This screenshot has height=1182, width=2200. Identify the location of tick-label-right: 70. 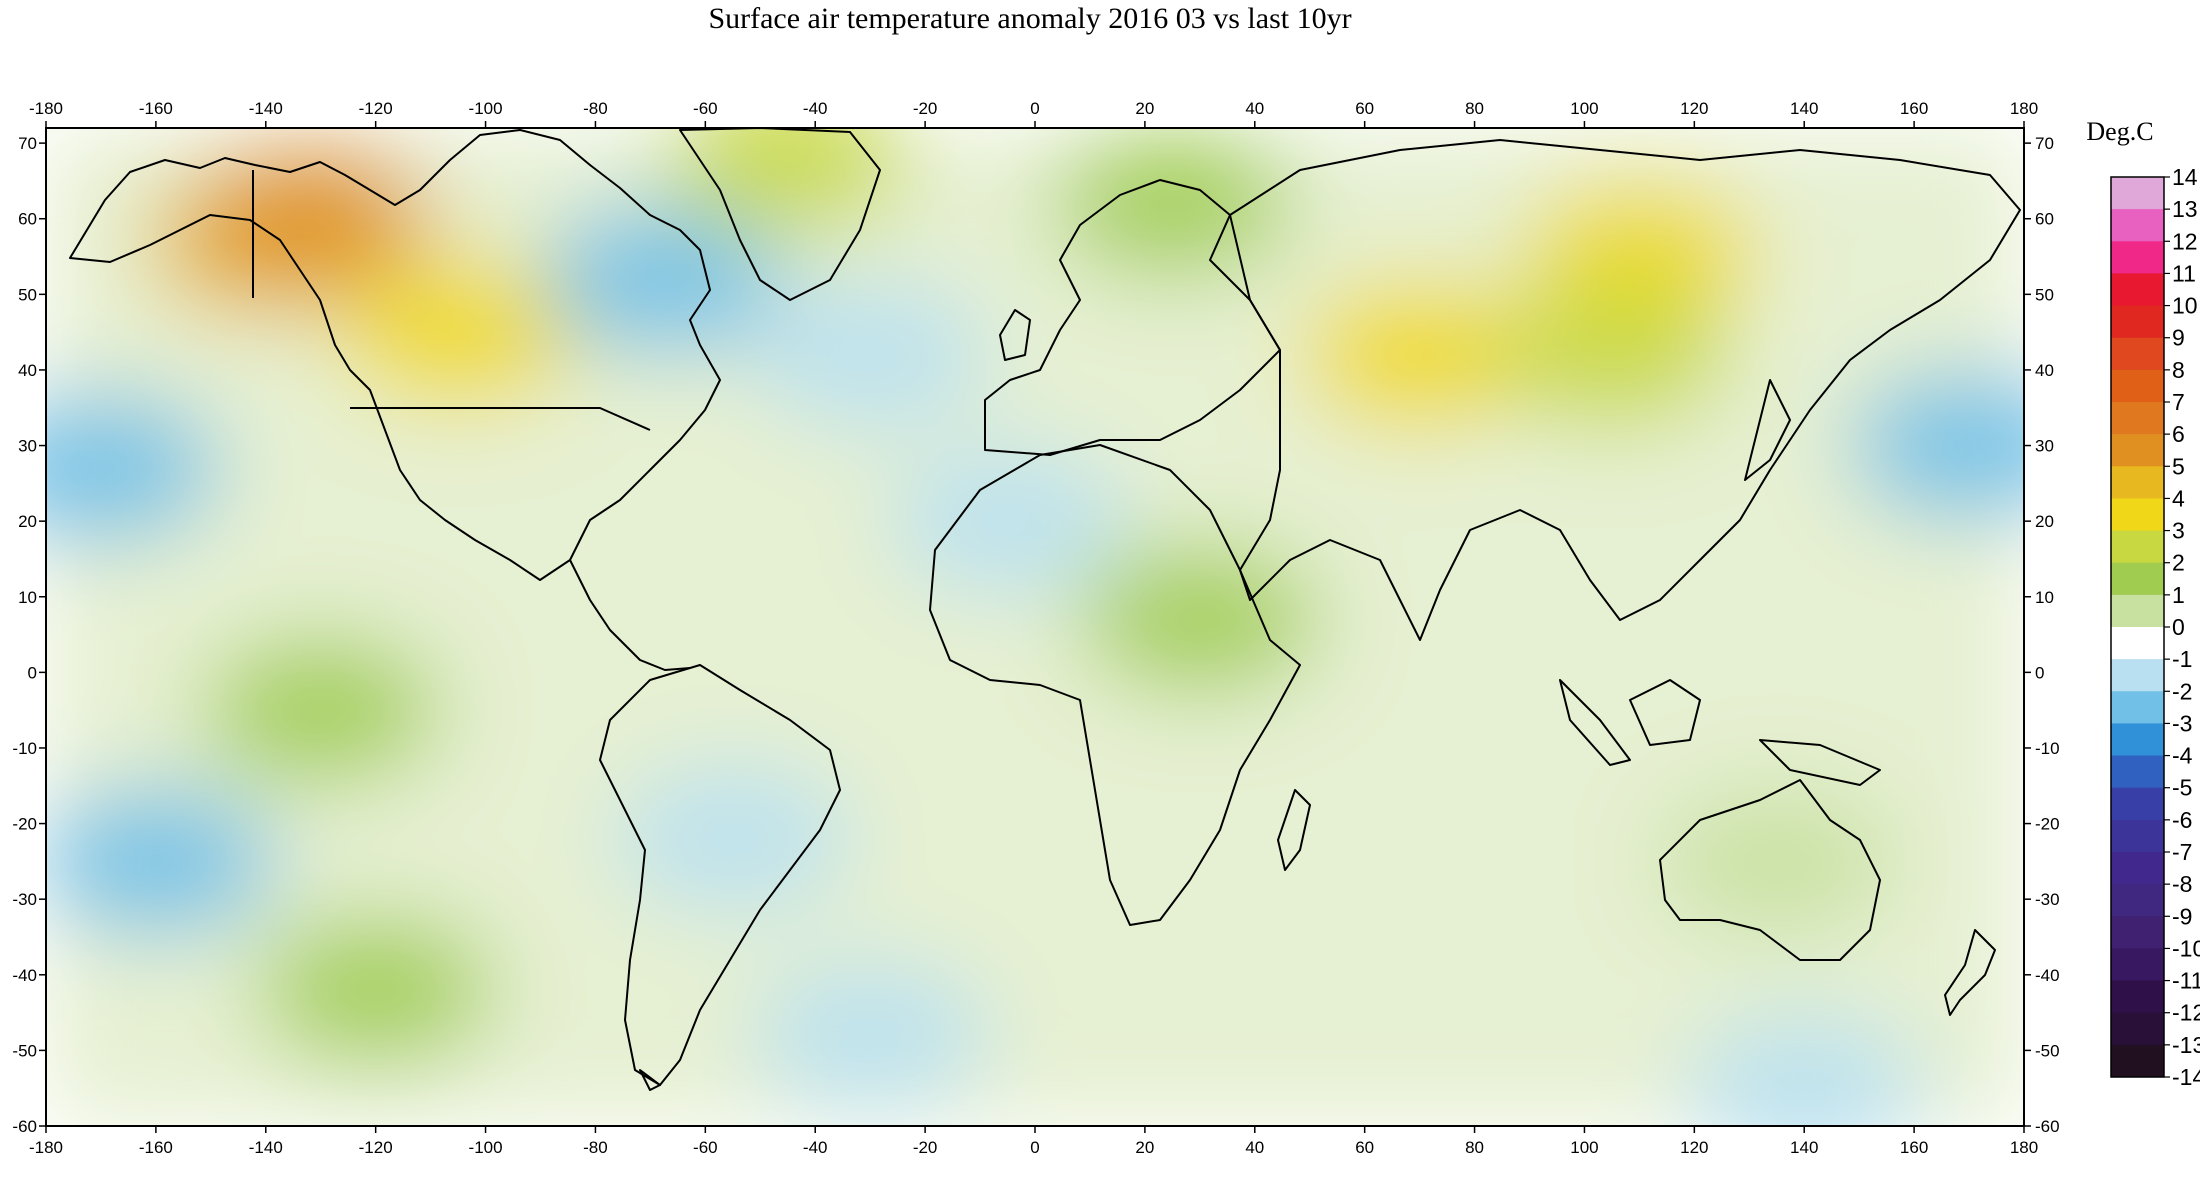
(2044, 143).